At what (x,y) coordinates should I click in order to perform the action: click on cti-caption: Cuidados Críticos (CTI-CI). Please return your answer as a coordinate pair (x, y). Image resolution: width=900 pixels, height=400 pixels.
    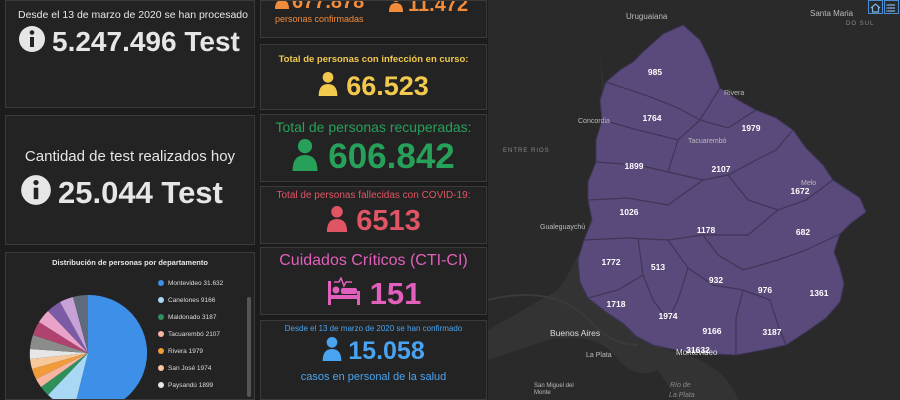
    Looking at the image, I should click on (373, 260).